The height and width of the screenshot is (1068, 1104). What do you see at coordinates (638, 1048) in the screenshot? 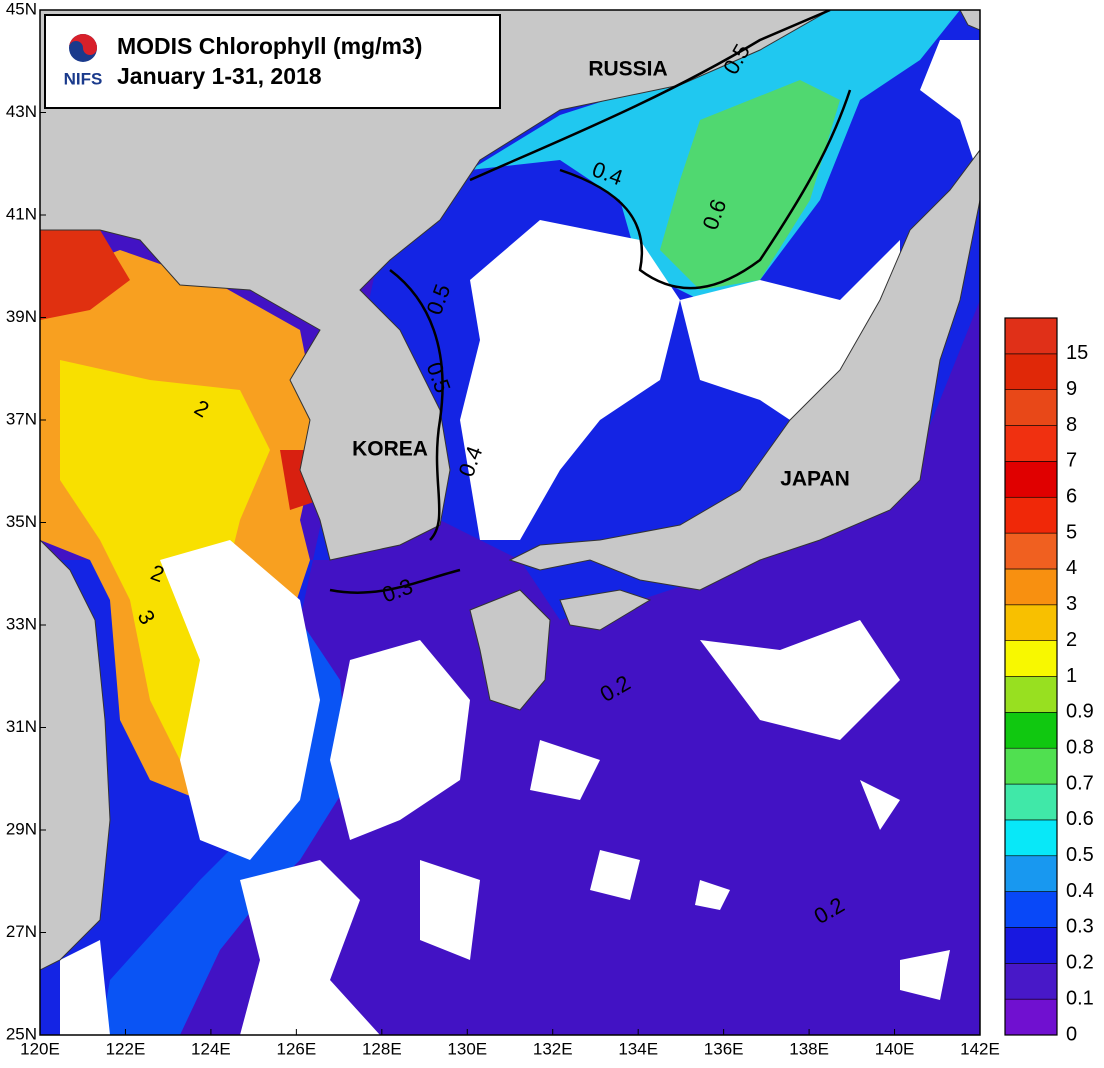
I see `x-tick-label: 134E` at bounding box center [638, 1048].